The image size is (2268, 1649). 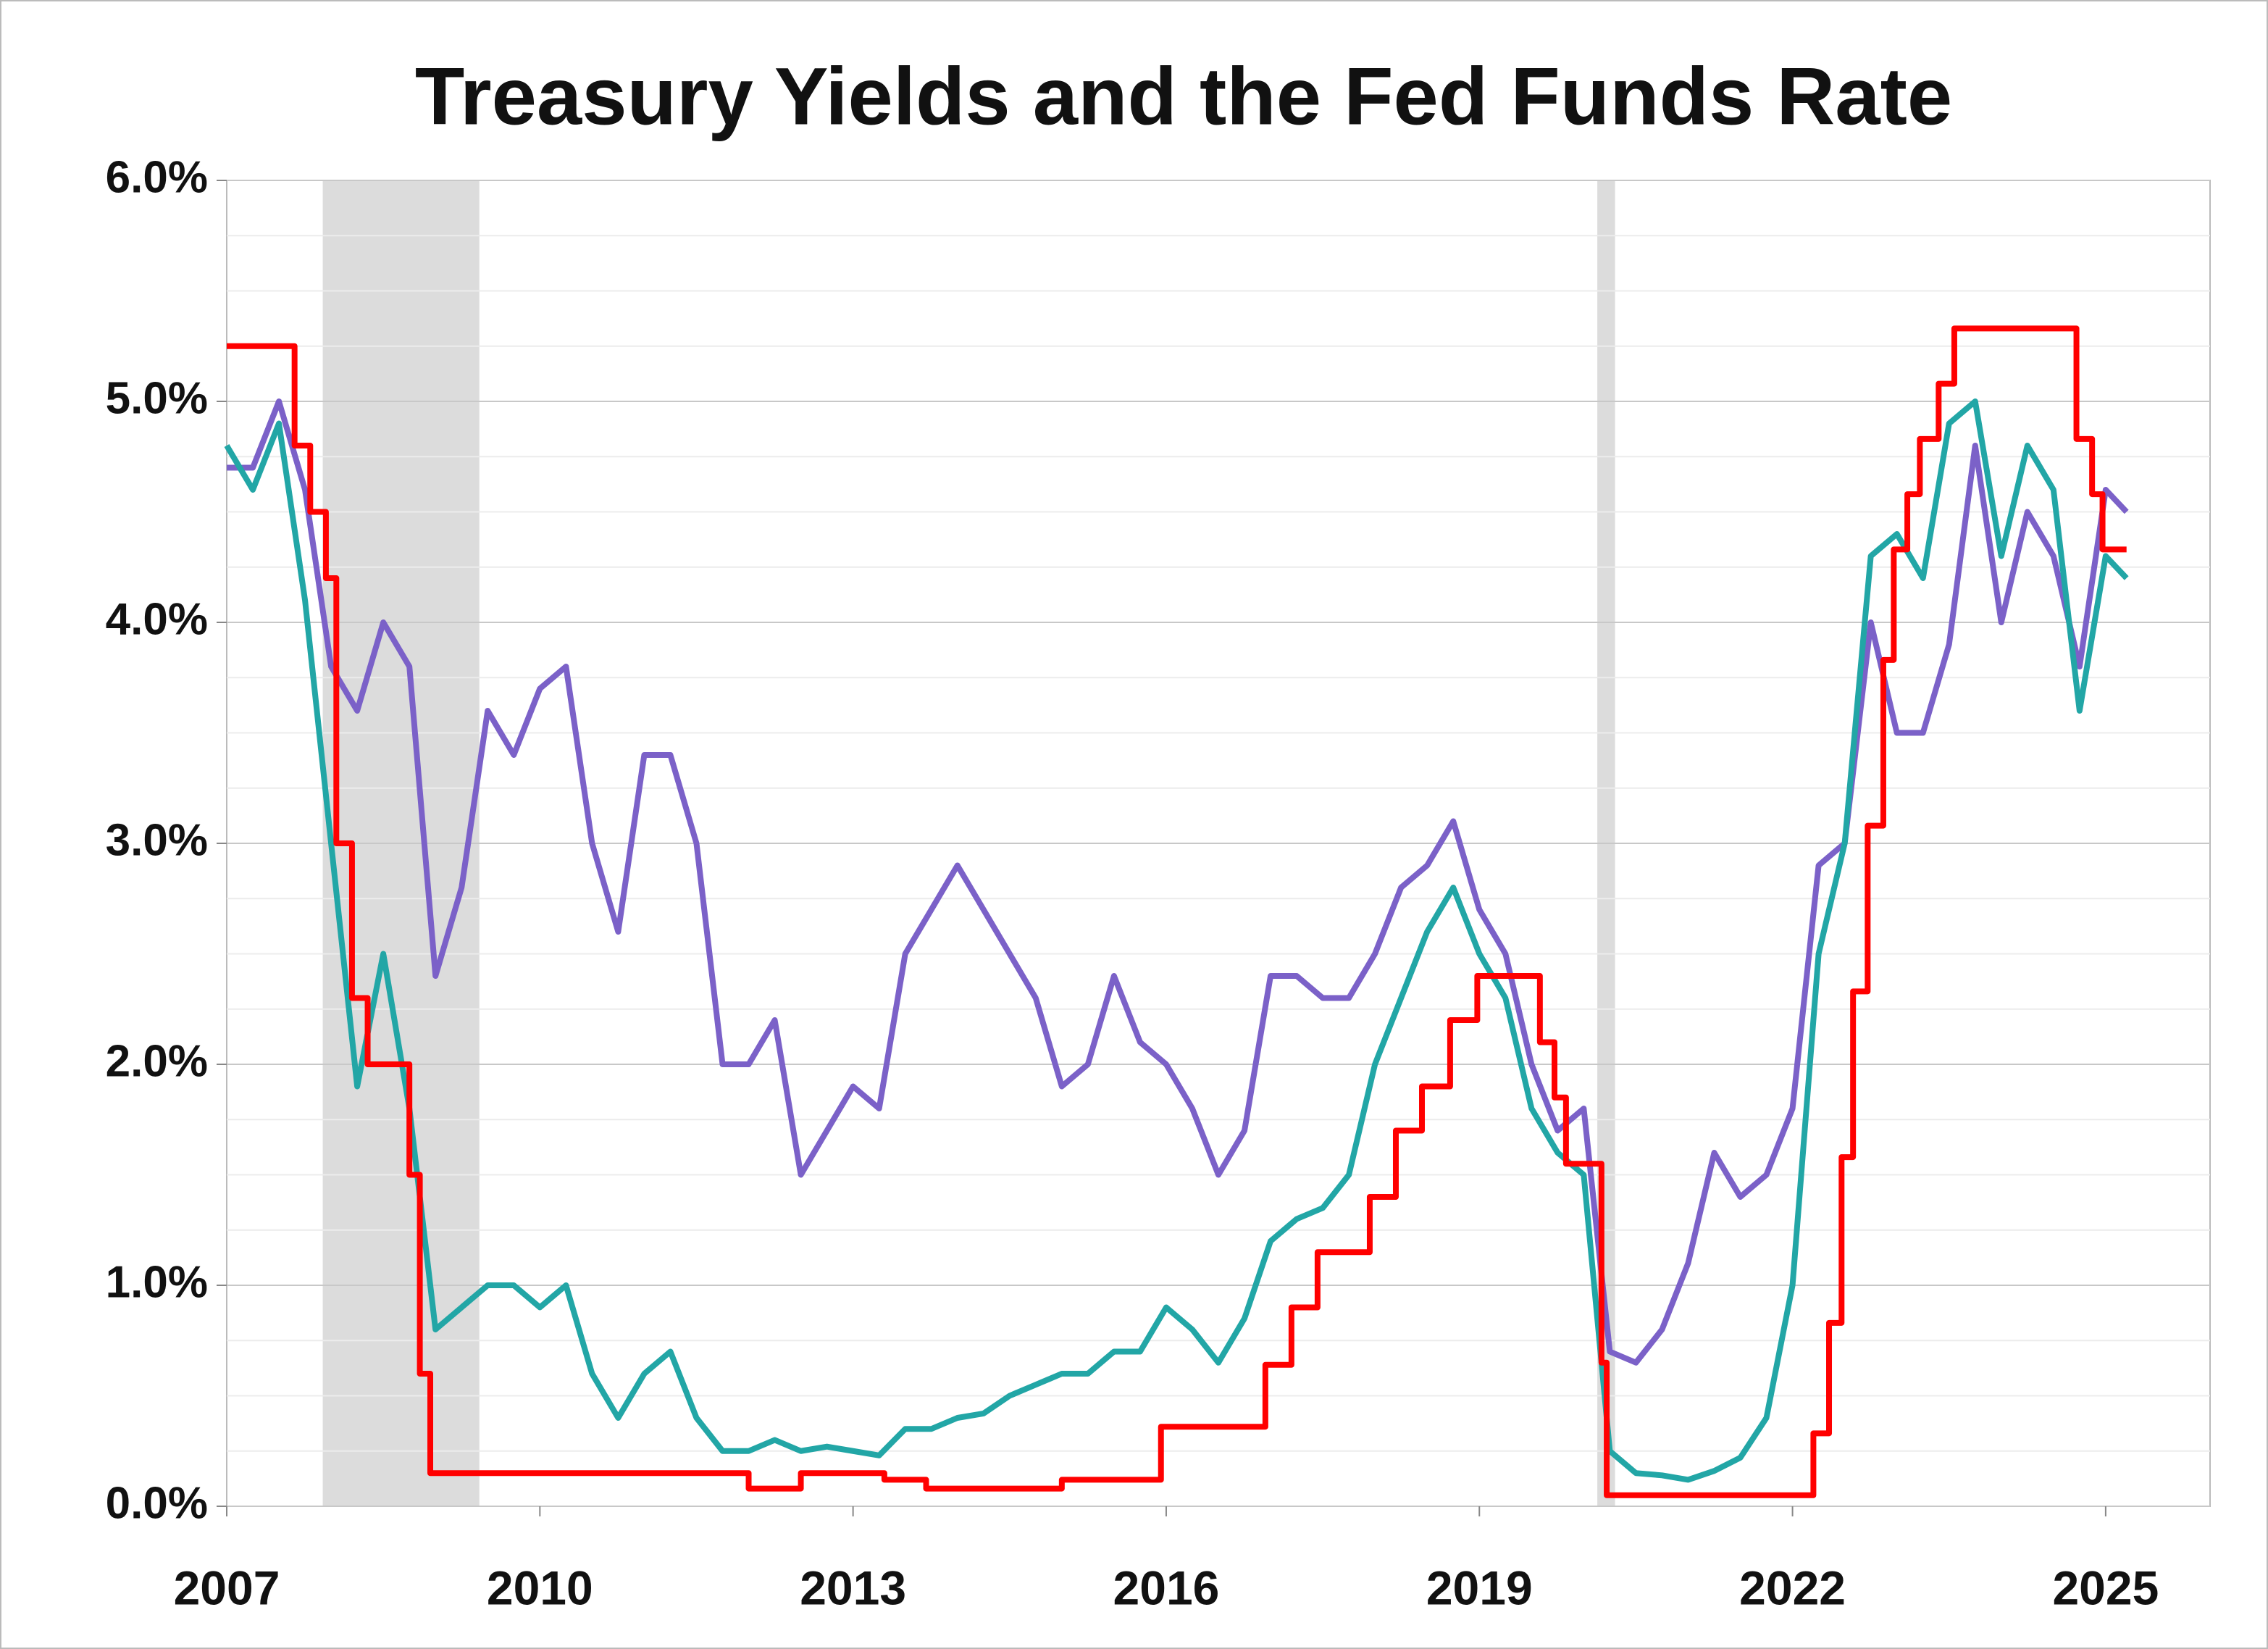 I want to click on y-tick-label: 6.0%, so click(x=157, y=177).